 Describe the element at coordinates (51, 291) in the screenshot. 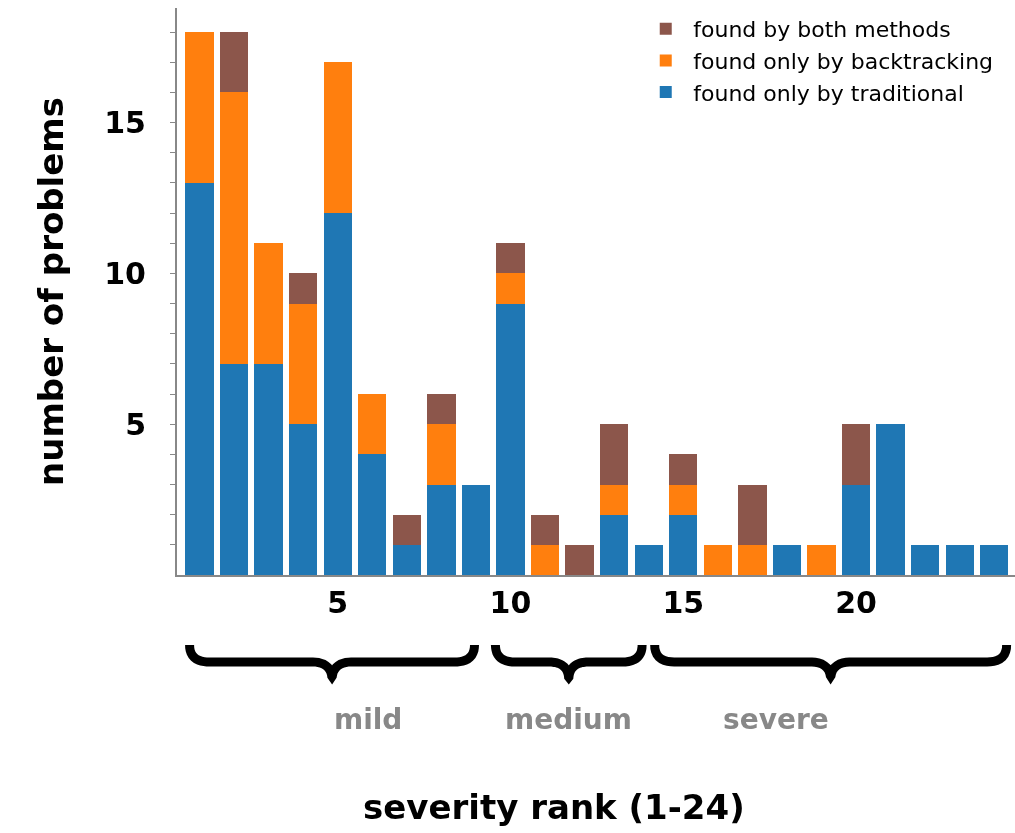

I see `y-axis-title: number of problems` at that location.